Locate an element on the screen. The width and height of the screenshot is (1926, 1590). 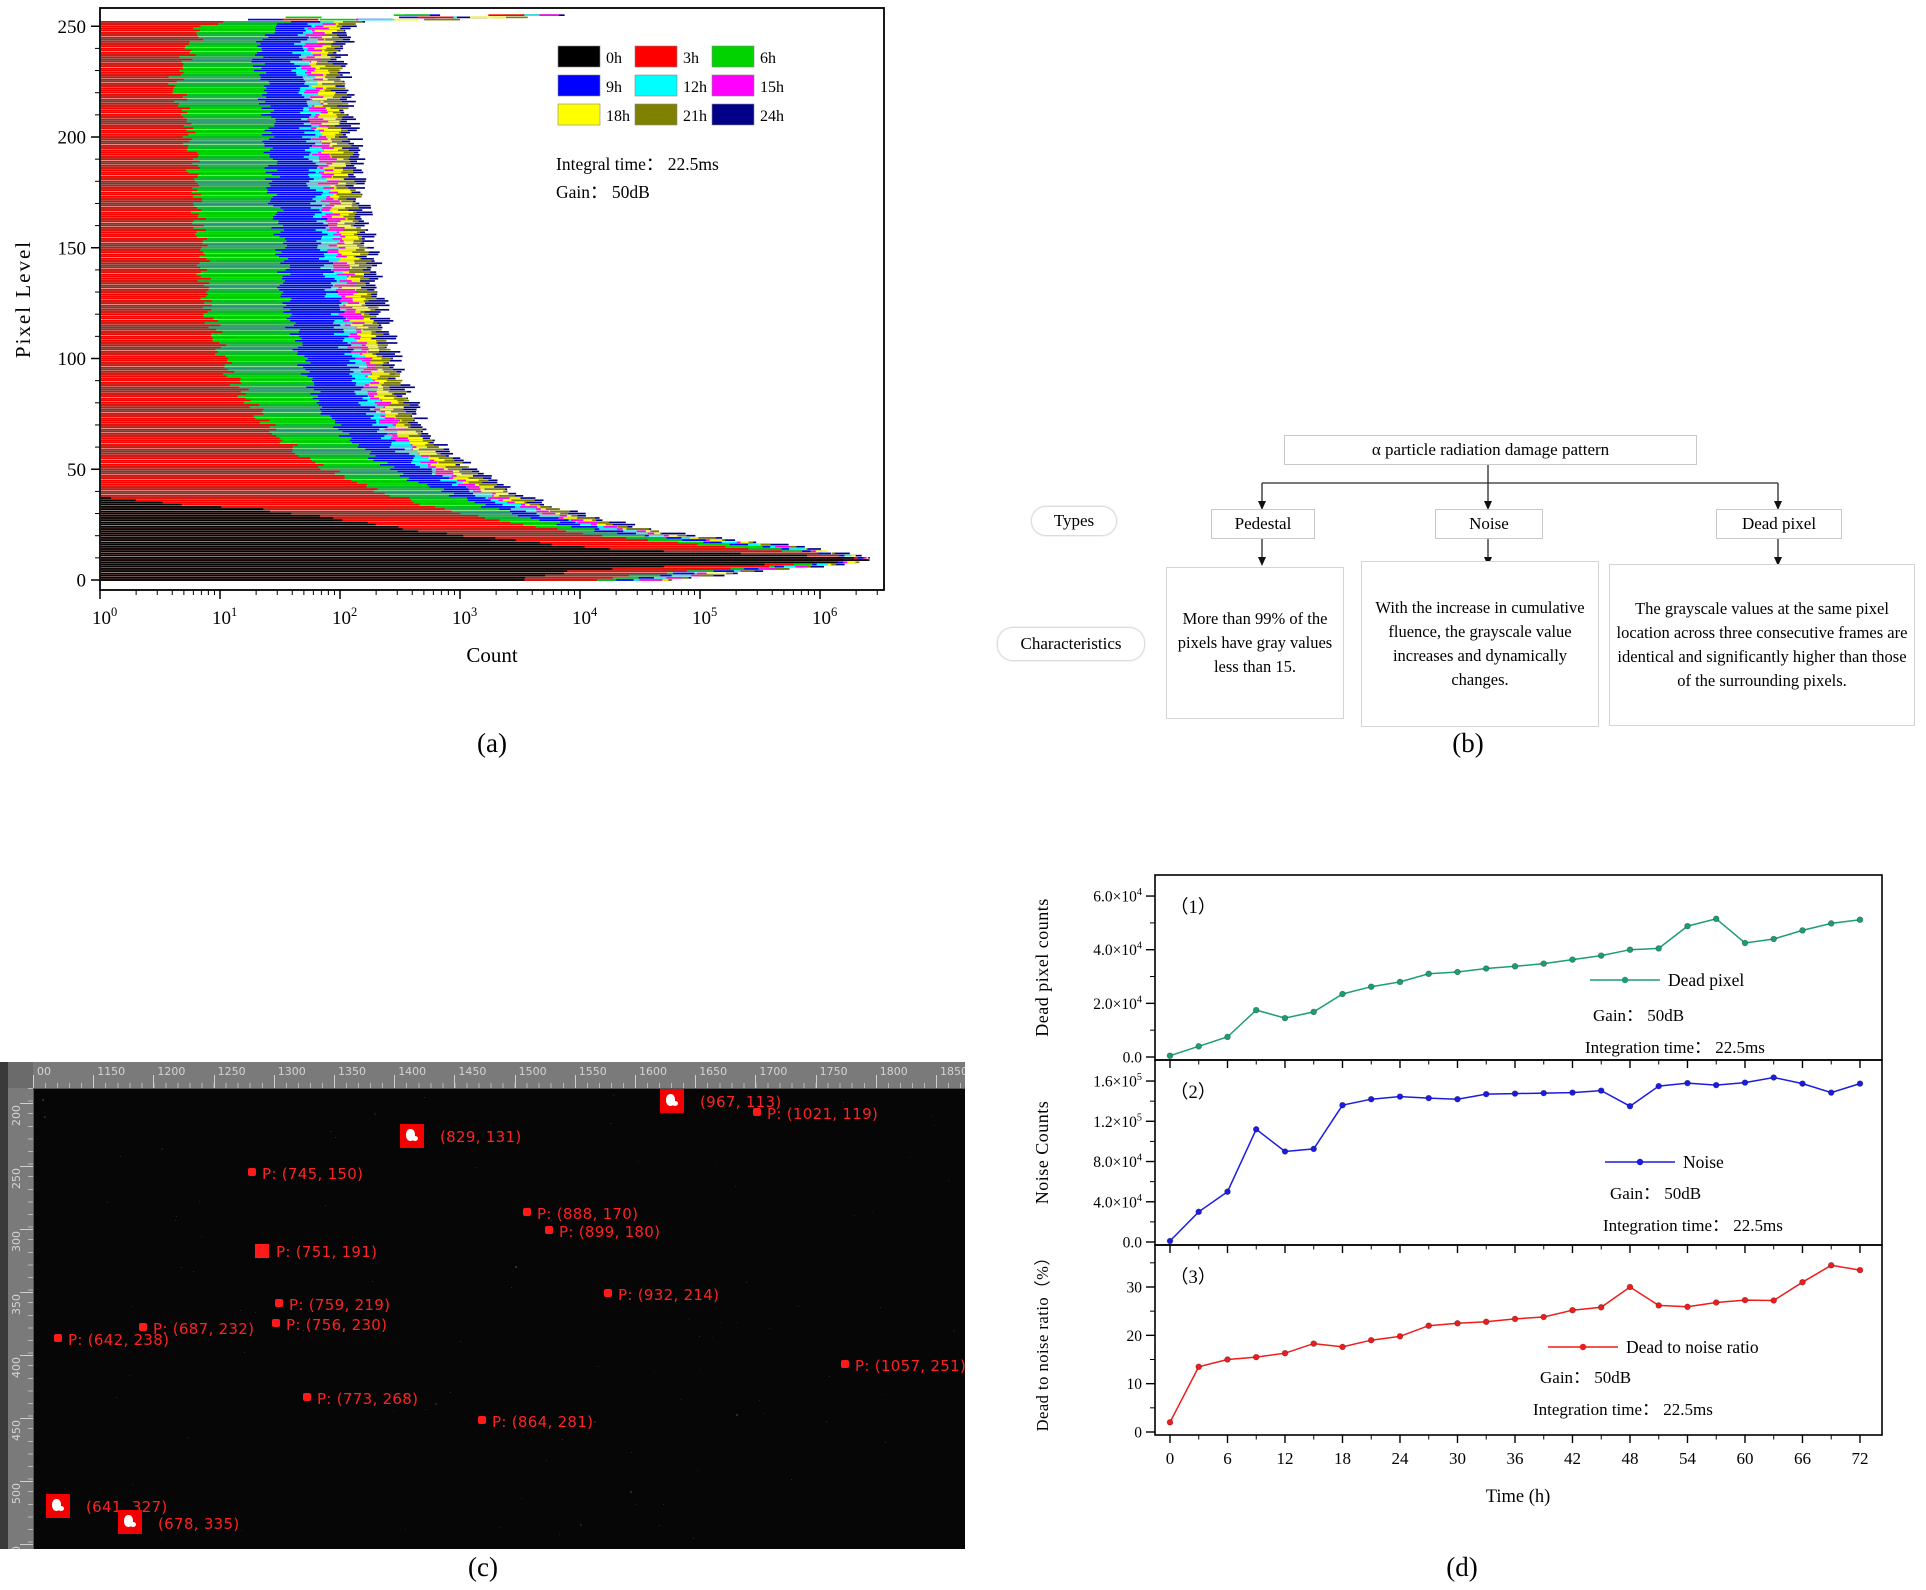
ruler-label: 450 is located at coordinates (16, 1430).